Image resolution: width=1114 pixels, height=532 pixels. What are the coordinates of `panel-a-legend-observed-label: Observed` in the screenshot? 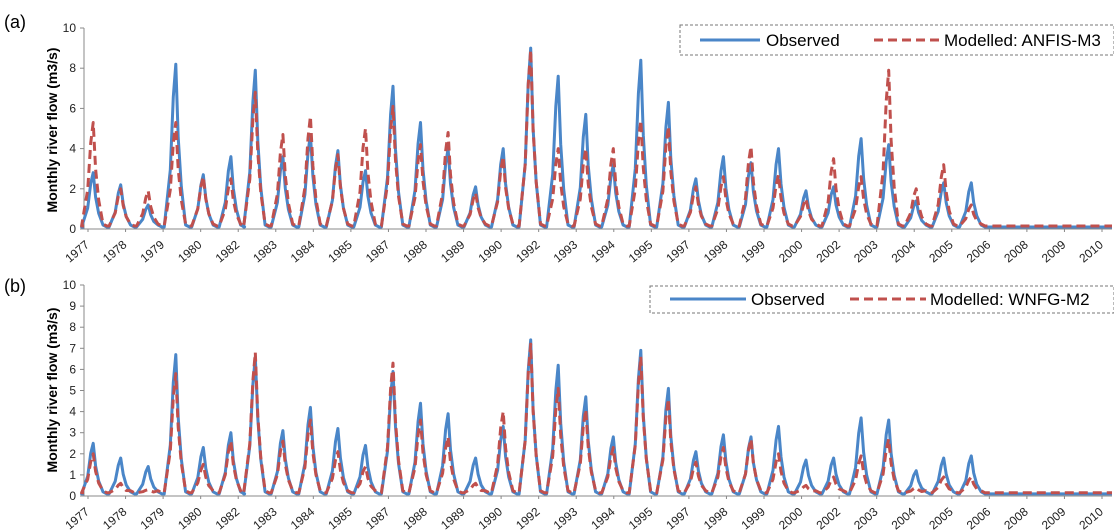 It's located at (803, 40).